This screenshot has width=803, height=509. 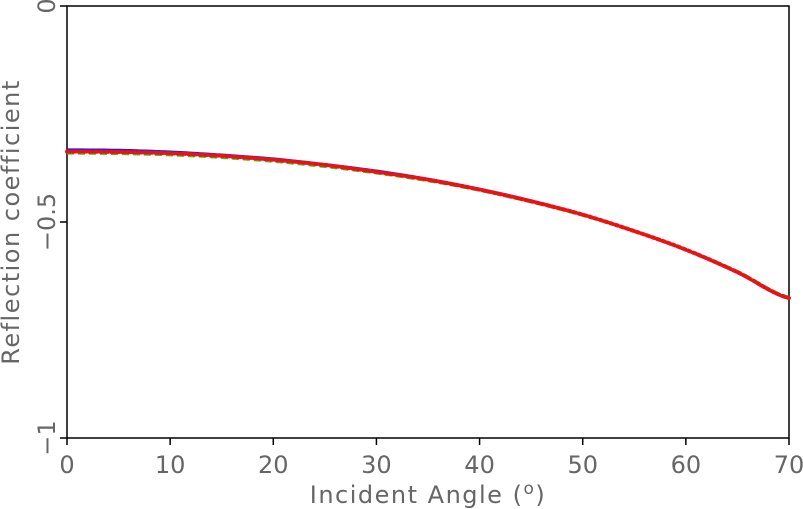 What do you see at coordinates (529, 489) in the screenshot?
I see `x-axis-unit: o` at bounding box center [529, 489].